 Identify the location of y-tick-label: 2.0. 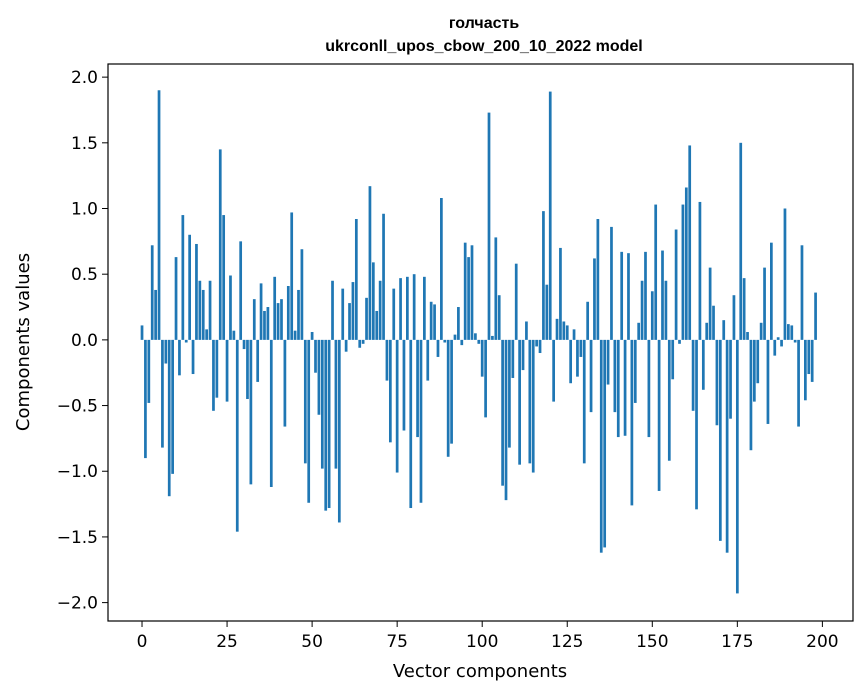
(84, 78).